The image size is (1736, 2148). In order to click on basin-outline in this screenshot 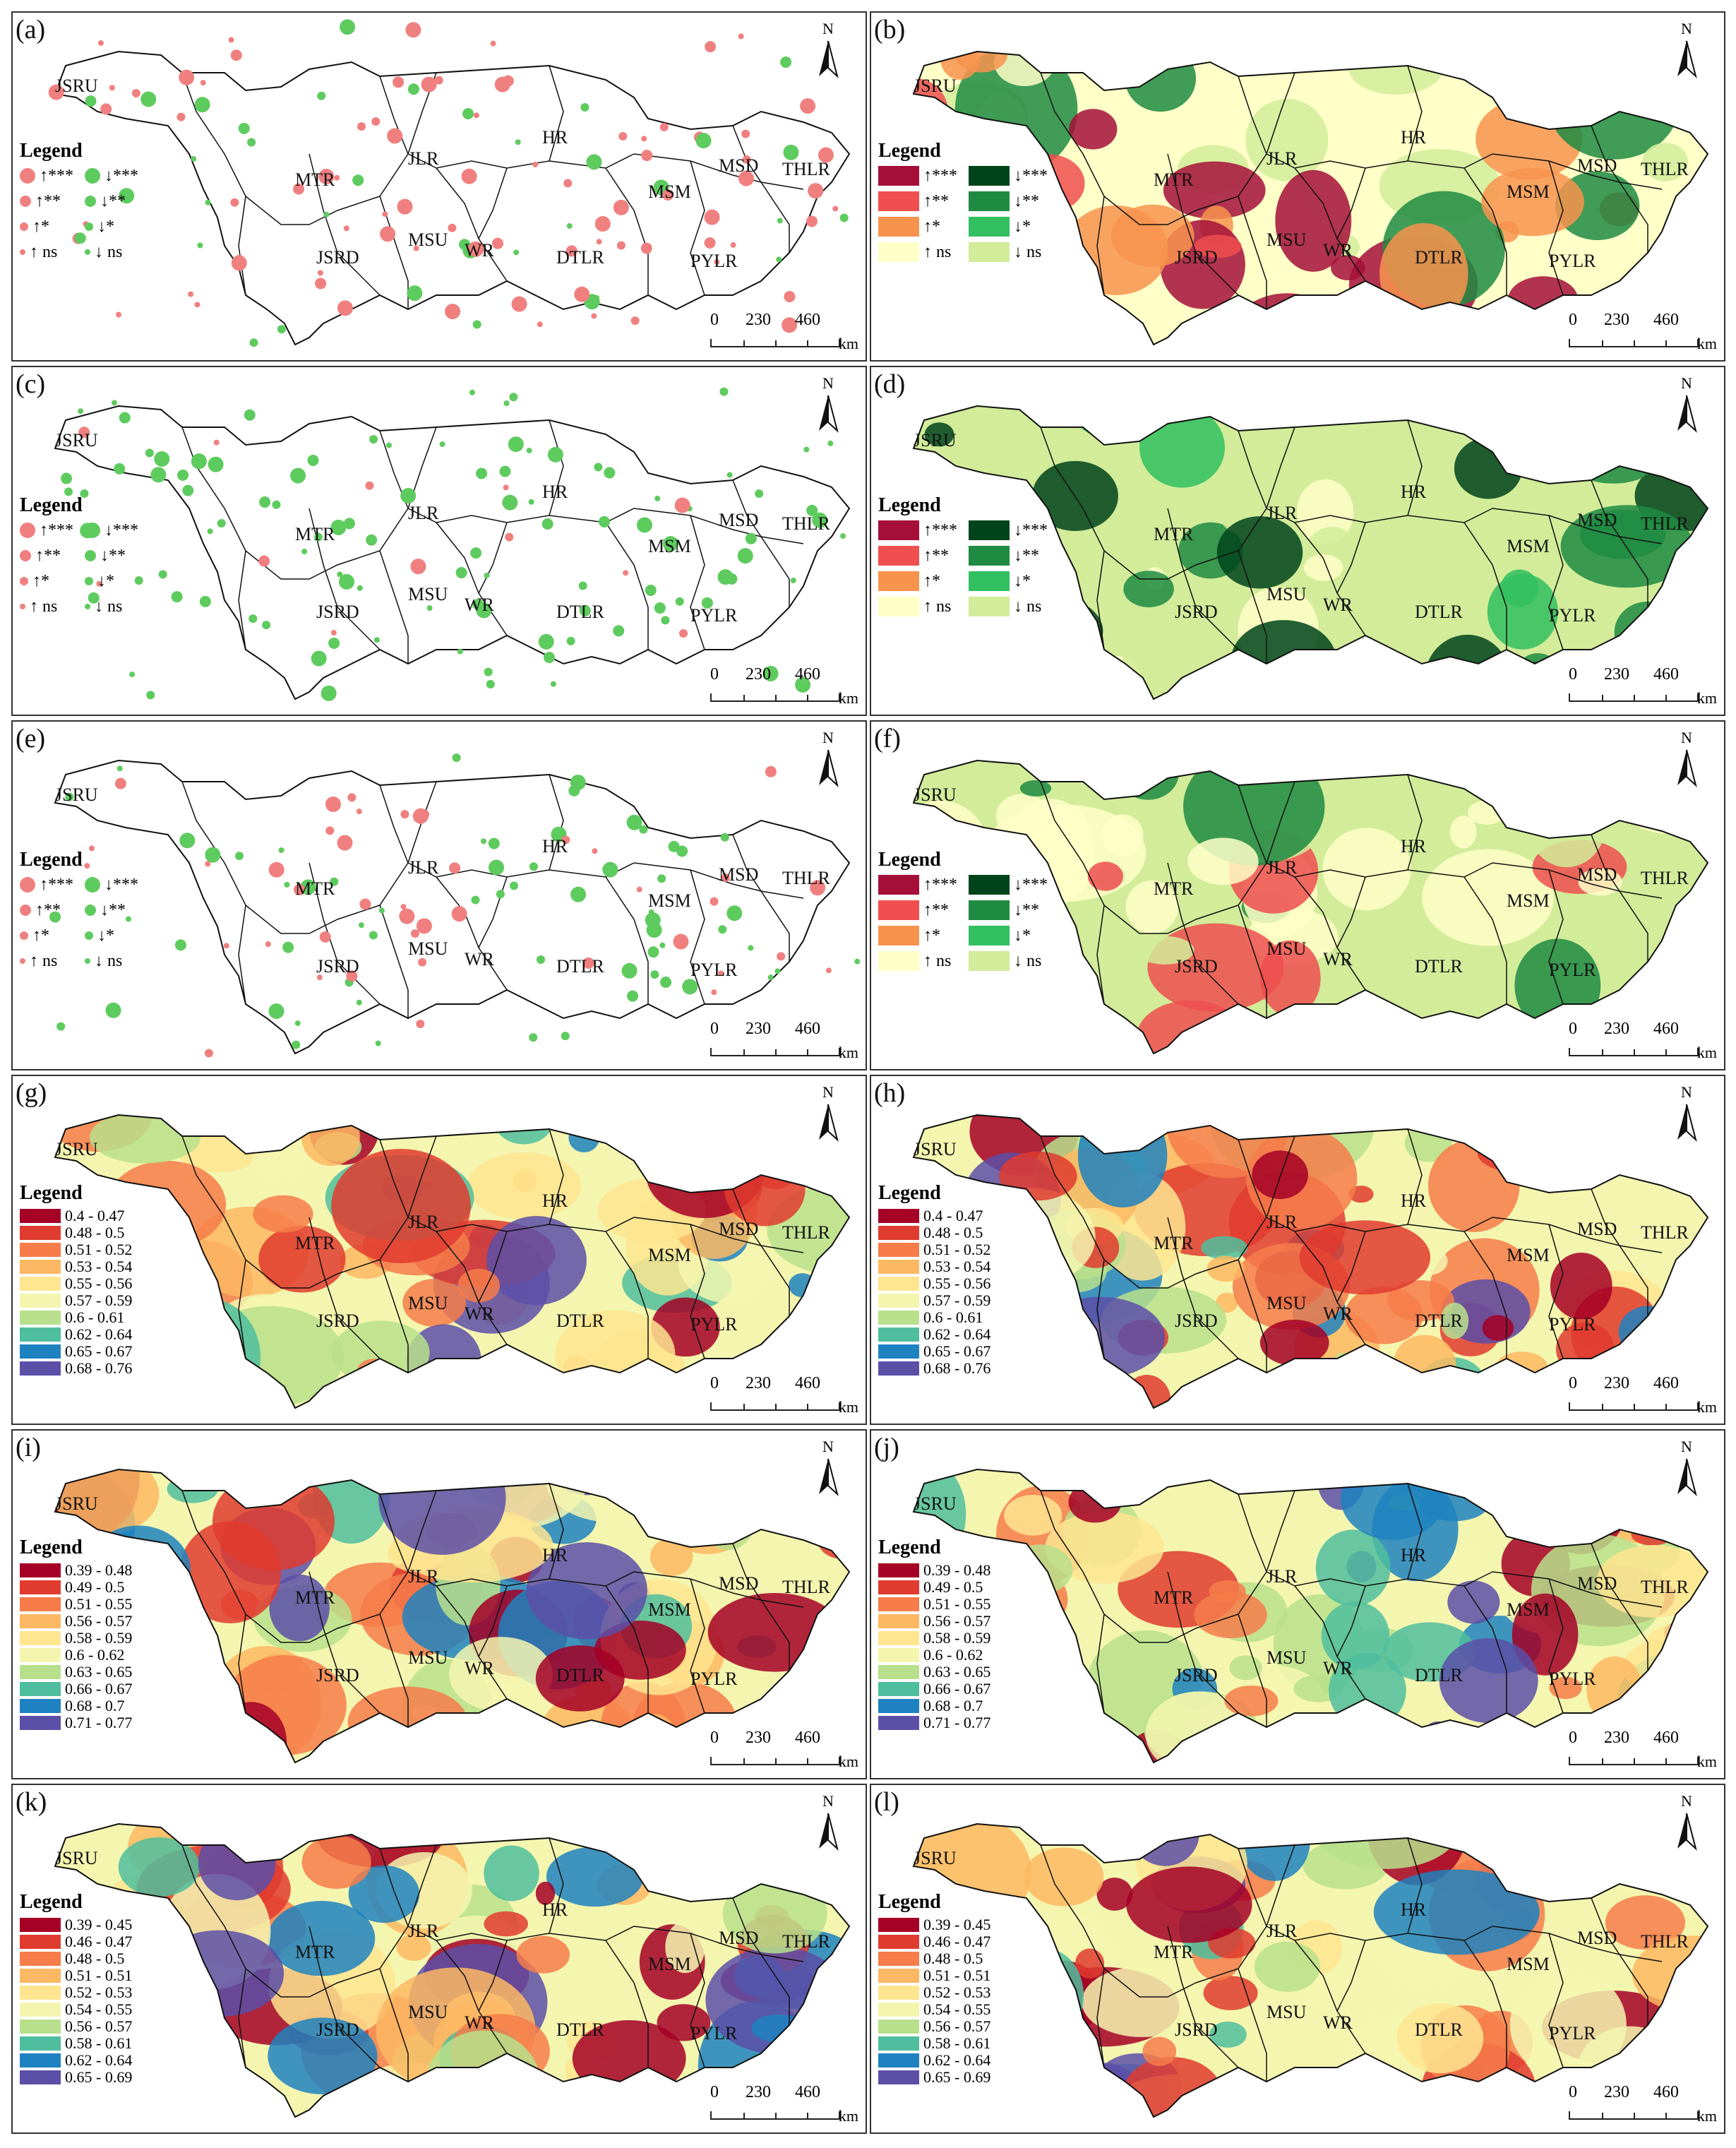, I will do `click(452, 552)`.